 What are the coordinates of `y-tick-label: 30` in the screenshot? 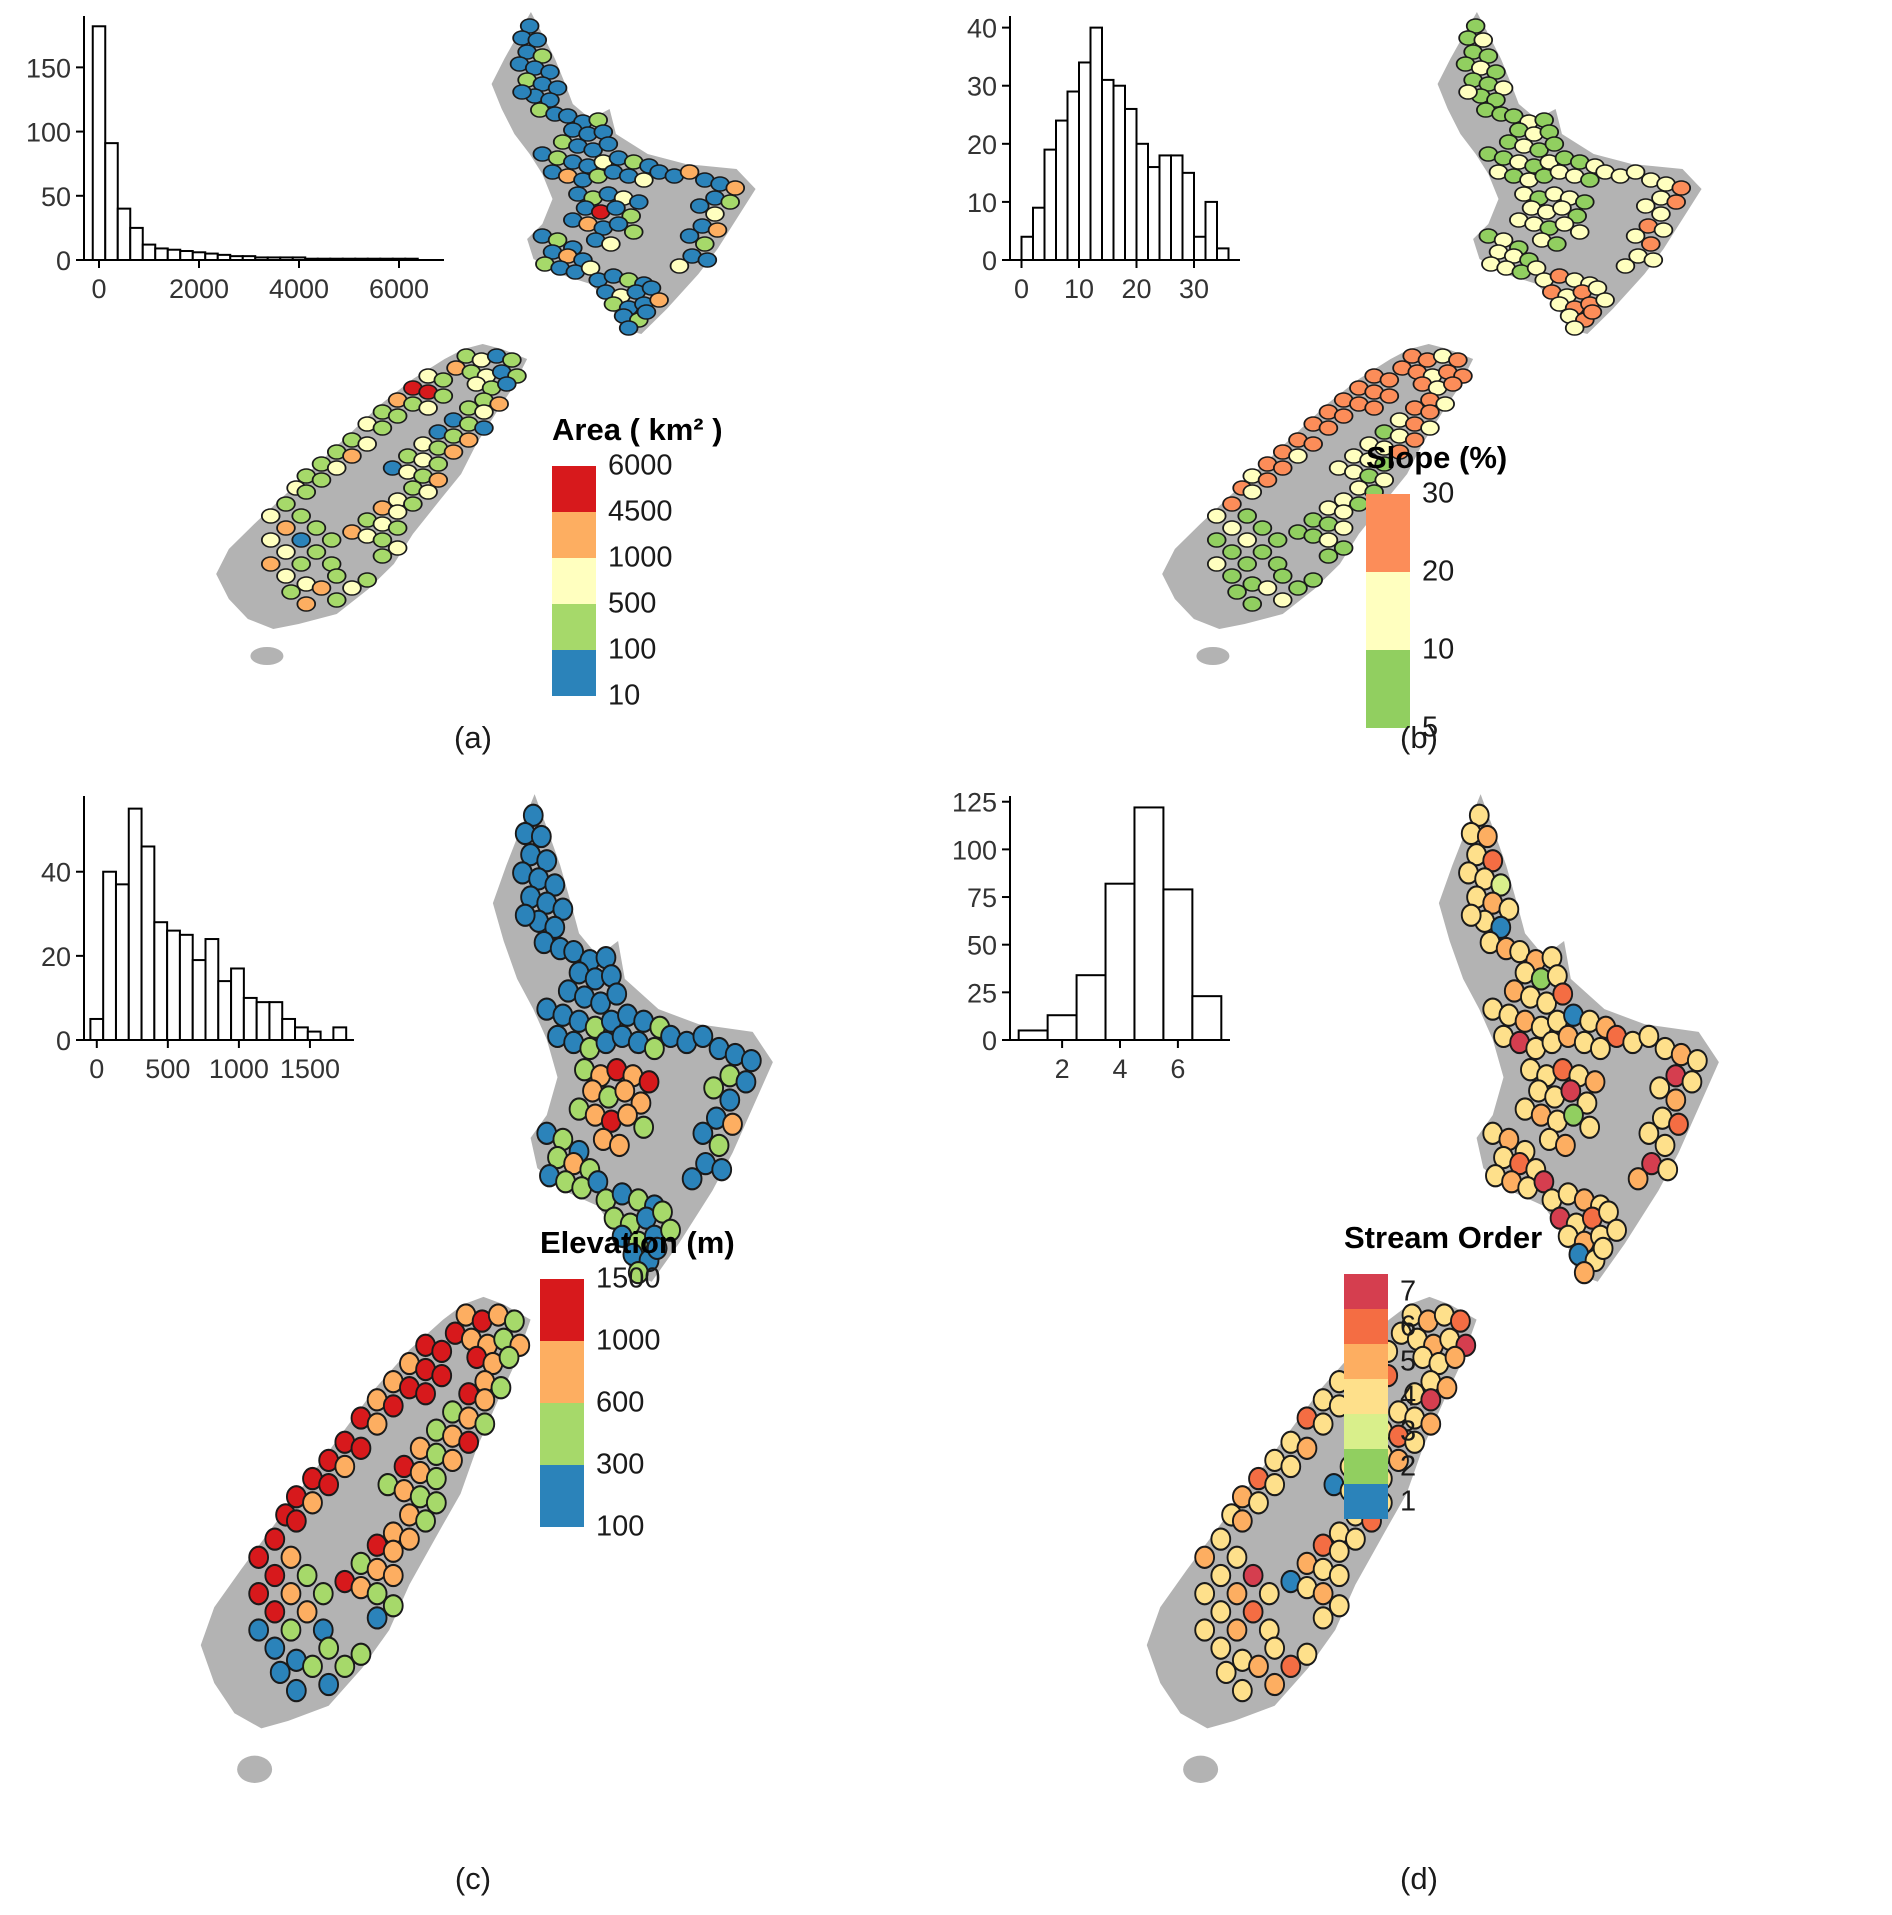 It's located at (982, 87).